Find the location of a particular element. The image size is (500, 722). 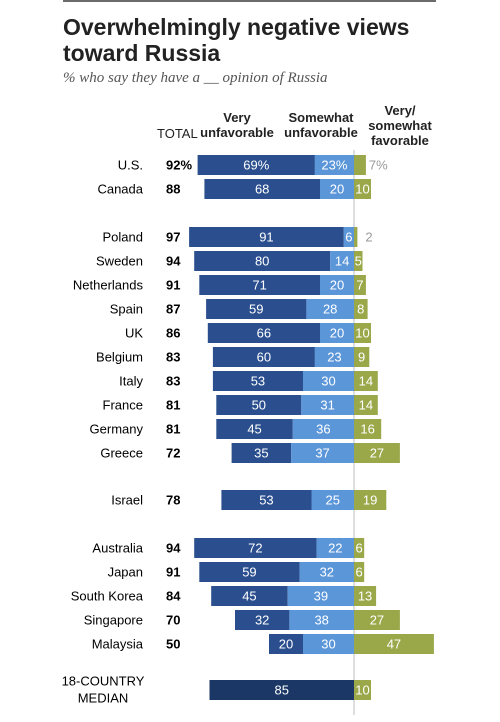

category-label: Germany is located at coordinates (117, 429).